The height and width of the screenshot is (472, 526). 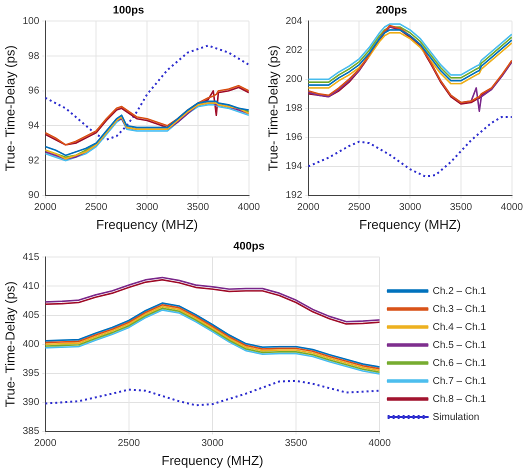 What do you see at coordinates (31, 344) in the screenshot?
I see `y-tick-label: 400` at bounding box center [31, 344].